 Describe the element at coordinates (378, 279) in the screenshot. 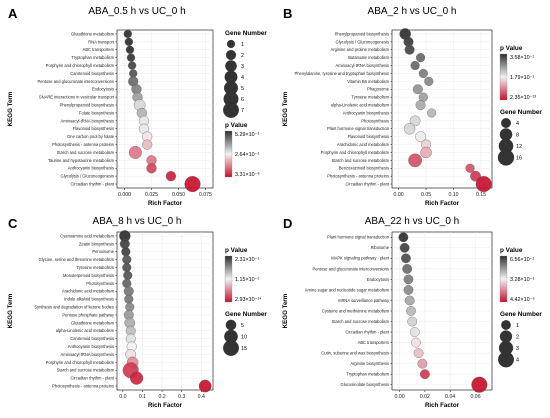

I see `kegg-term-label: Endocytosis` at that location.